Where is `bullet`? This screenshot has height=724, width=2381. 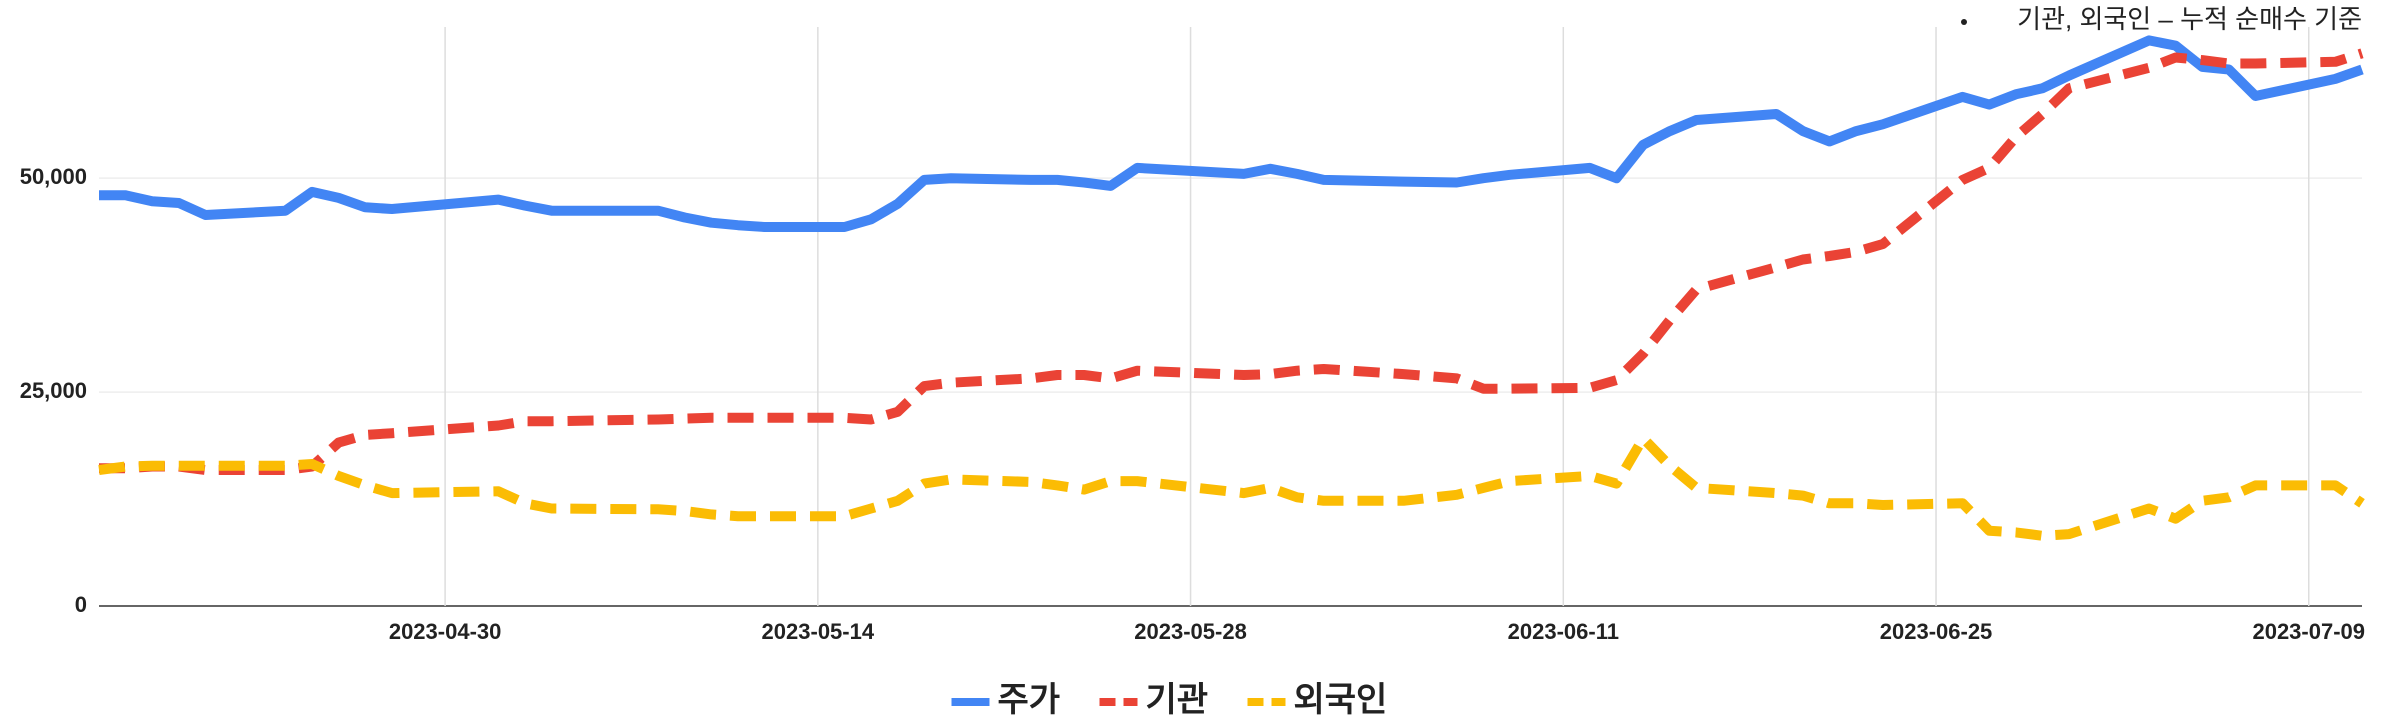
bullet is located at coordinates (1964, 22).